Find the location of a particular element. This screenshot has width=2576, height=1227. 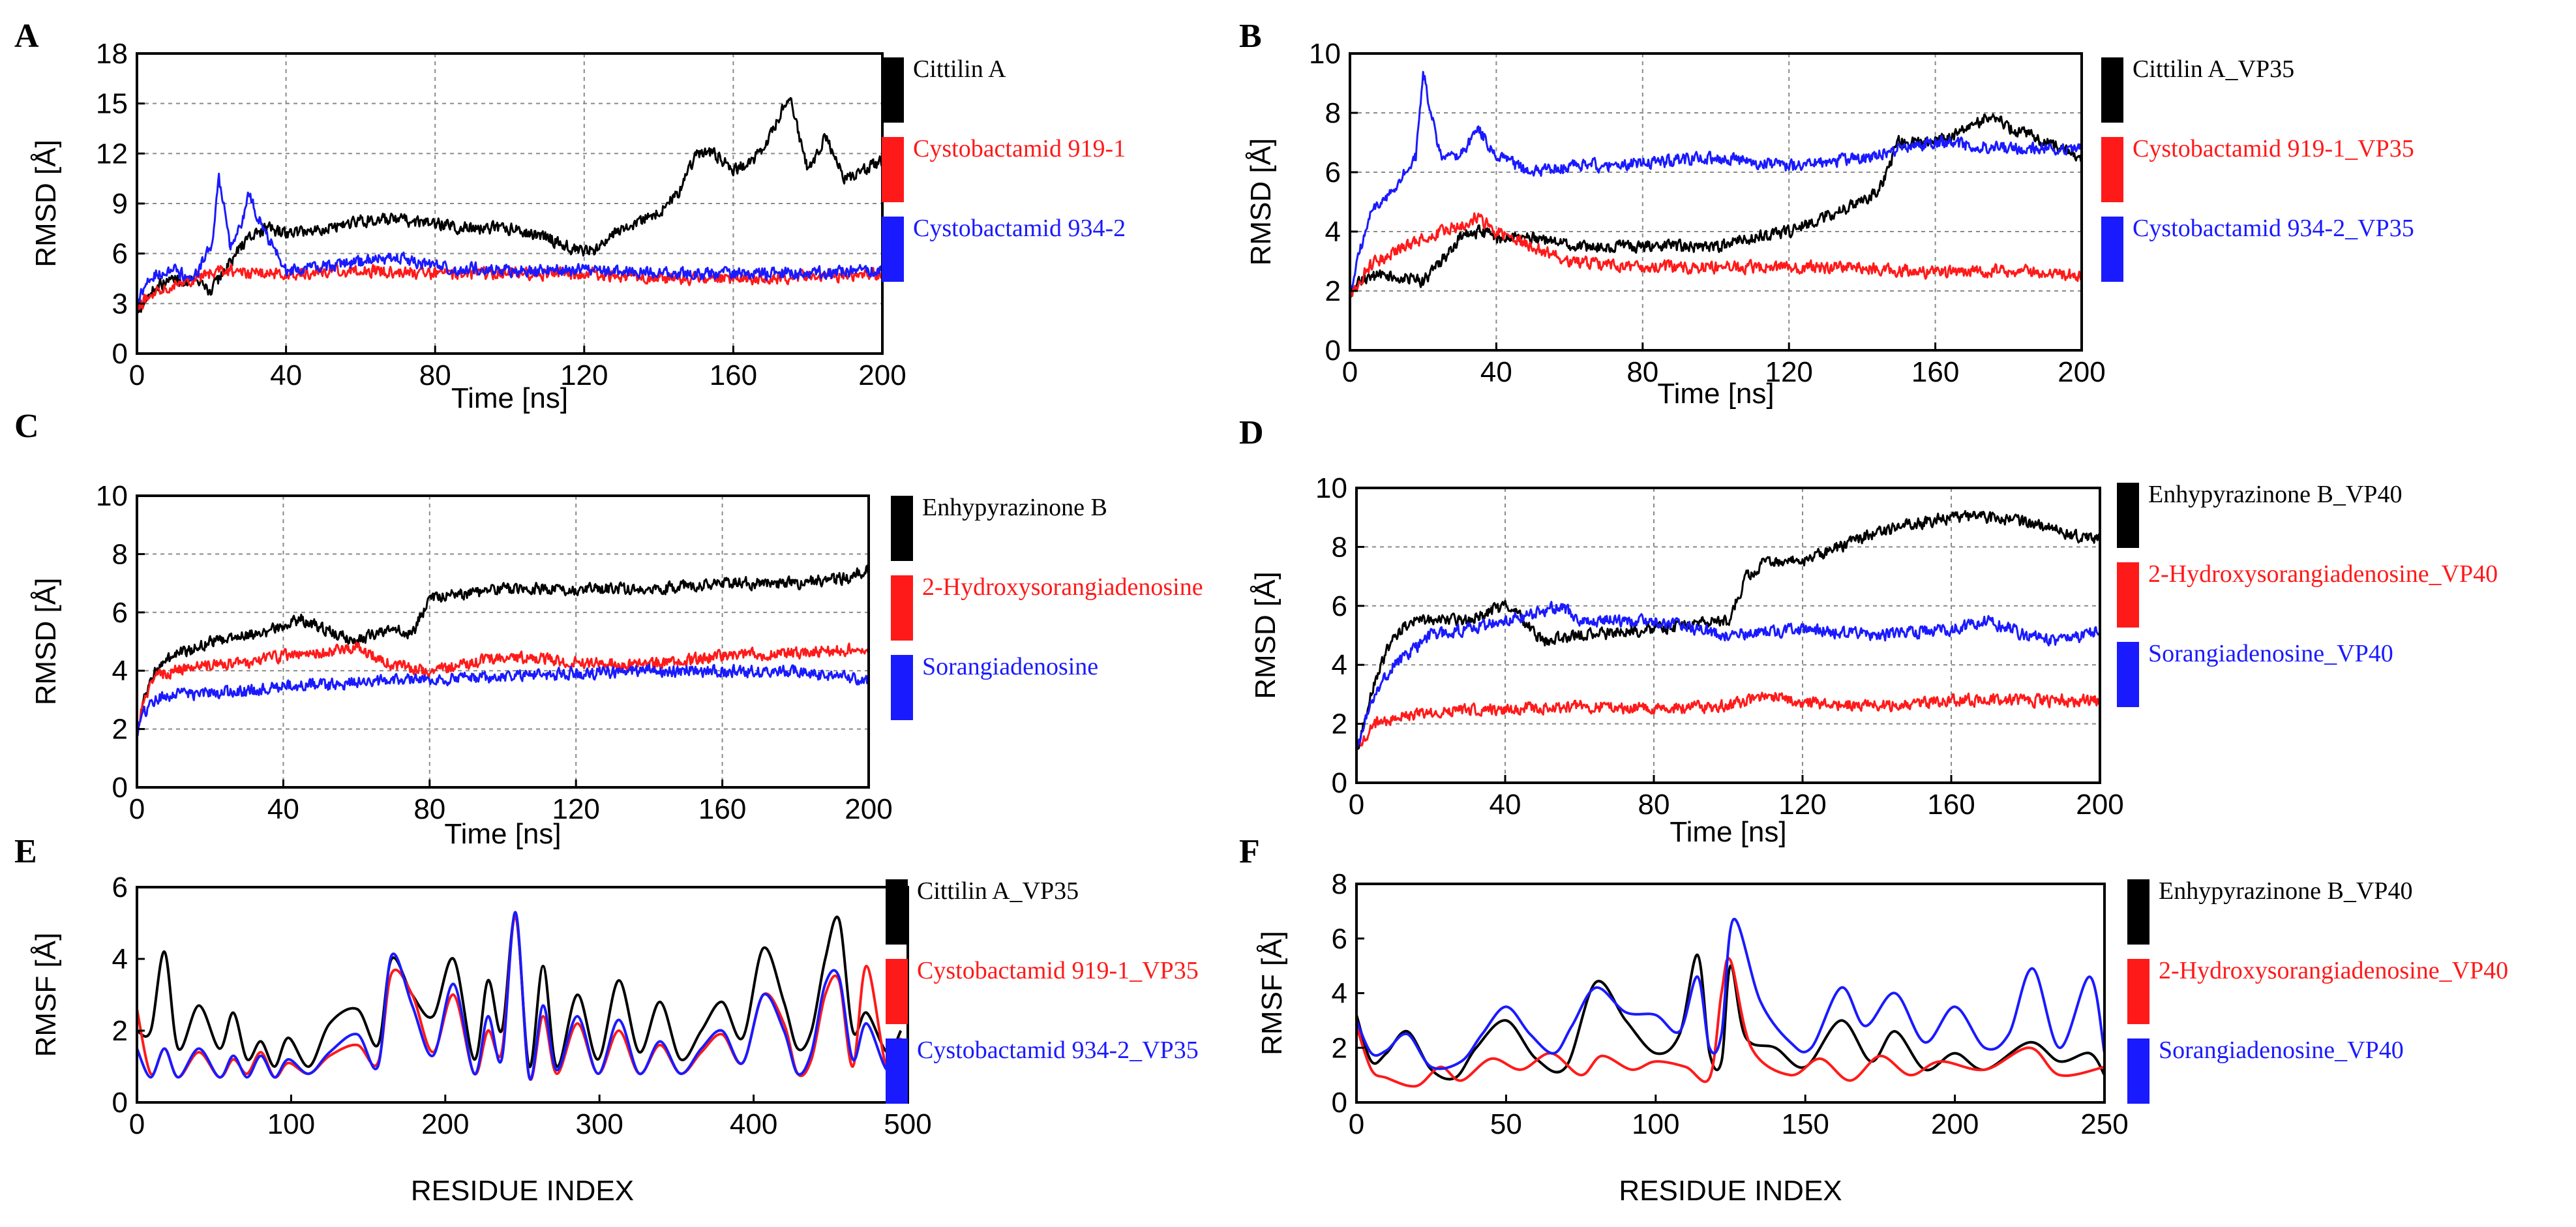

panel-letter: D is located at coordinates (1251, 432).